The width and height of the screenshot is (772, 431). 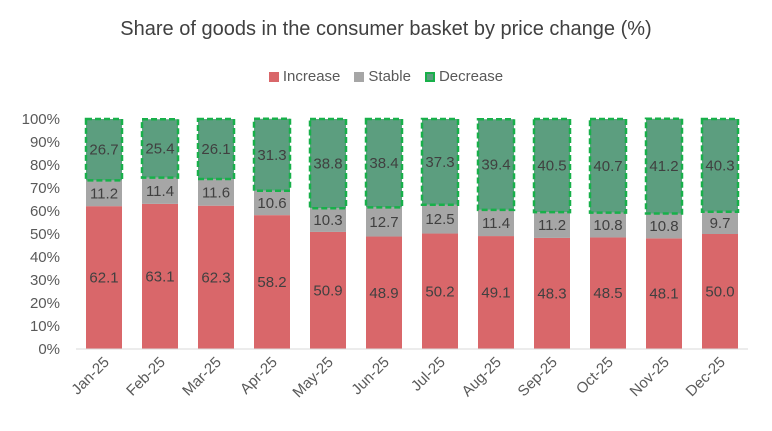 I want to click on data-label-decrease: 38.4, so click(x=383, y=163).